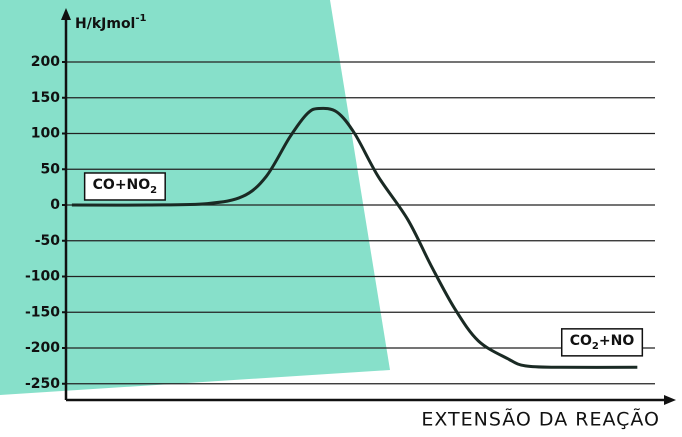 The image size is (682, 437). What do you see at coordinates (540, 419) in the screenshot?
I see `x-axis-label: EXTENSÃO DA REAÇÃO` at bounding box center [540, 419].